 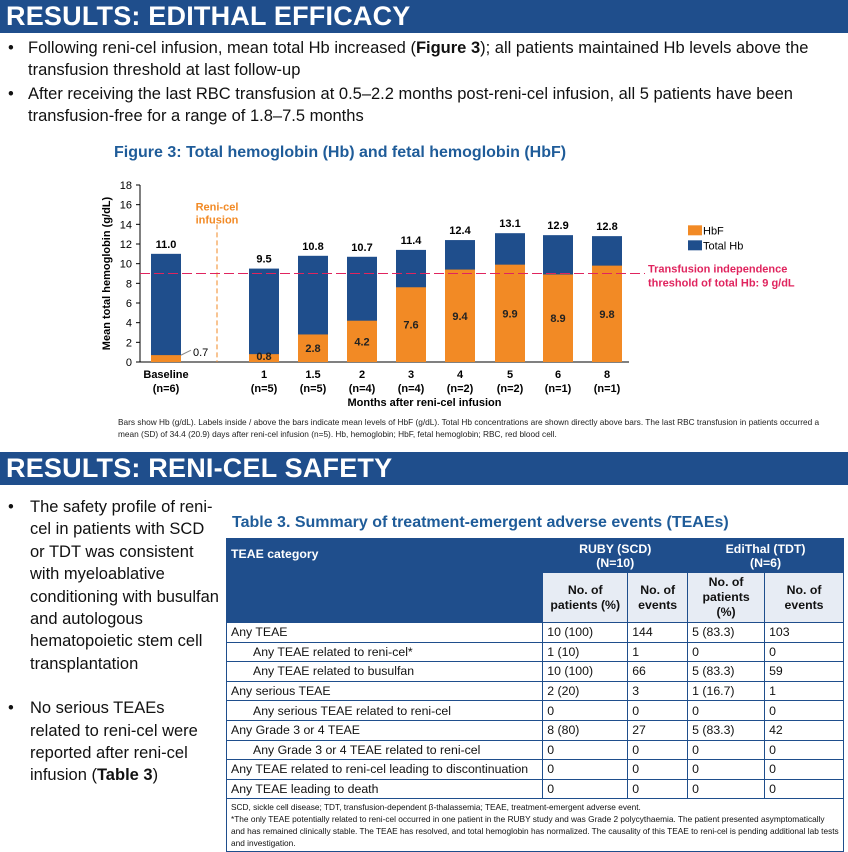 I want to click on infusion-label: Reni-cel, so click(x=217, y=208).